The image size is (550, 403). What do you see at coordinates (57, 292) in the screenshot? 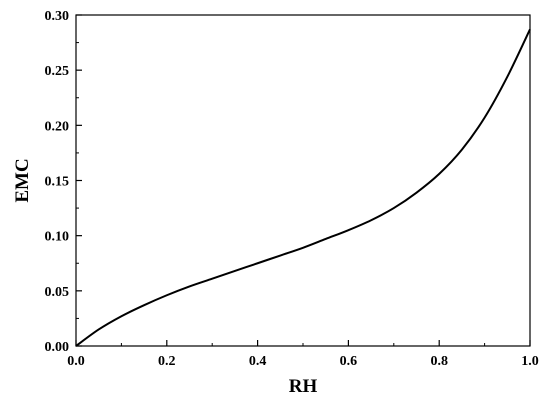
I see `y-tick-label: 0.05` at bounding box center [57, 292].